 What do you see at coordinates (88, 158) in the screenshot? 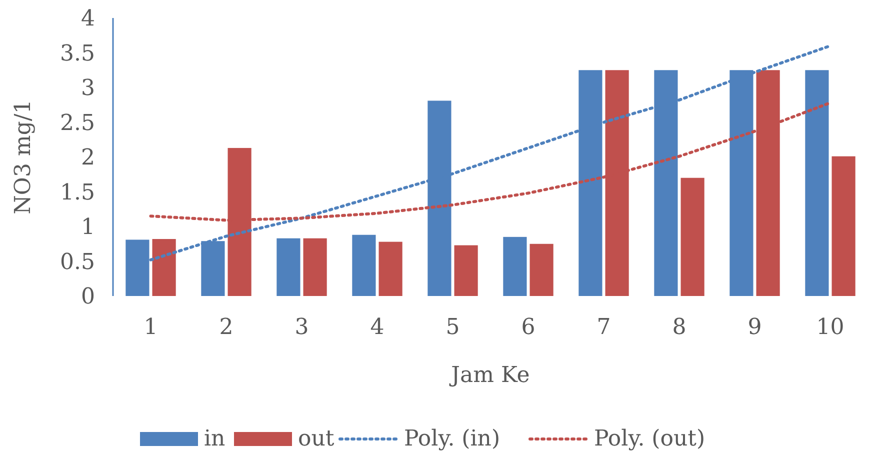
I see `y-tick-label: 2` at bounding box center [88, 158].